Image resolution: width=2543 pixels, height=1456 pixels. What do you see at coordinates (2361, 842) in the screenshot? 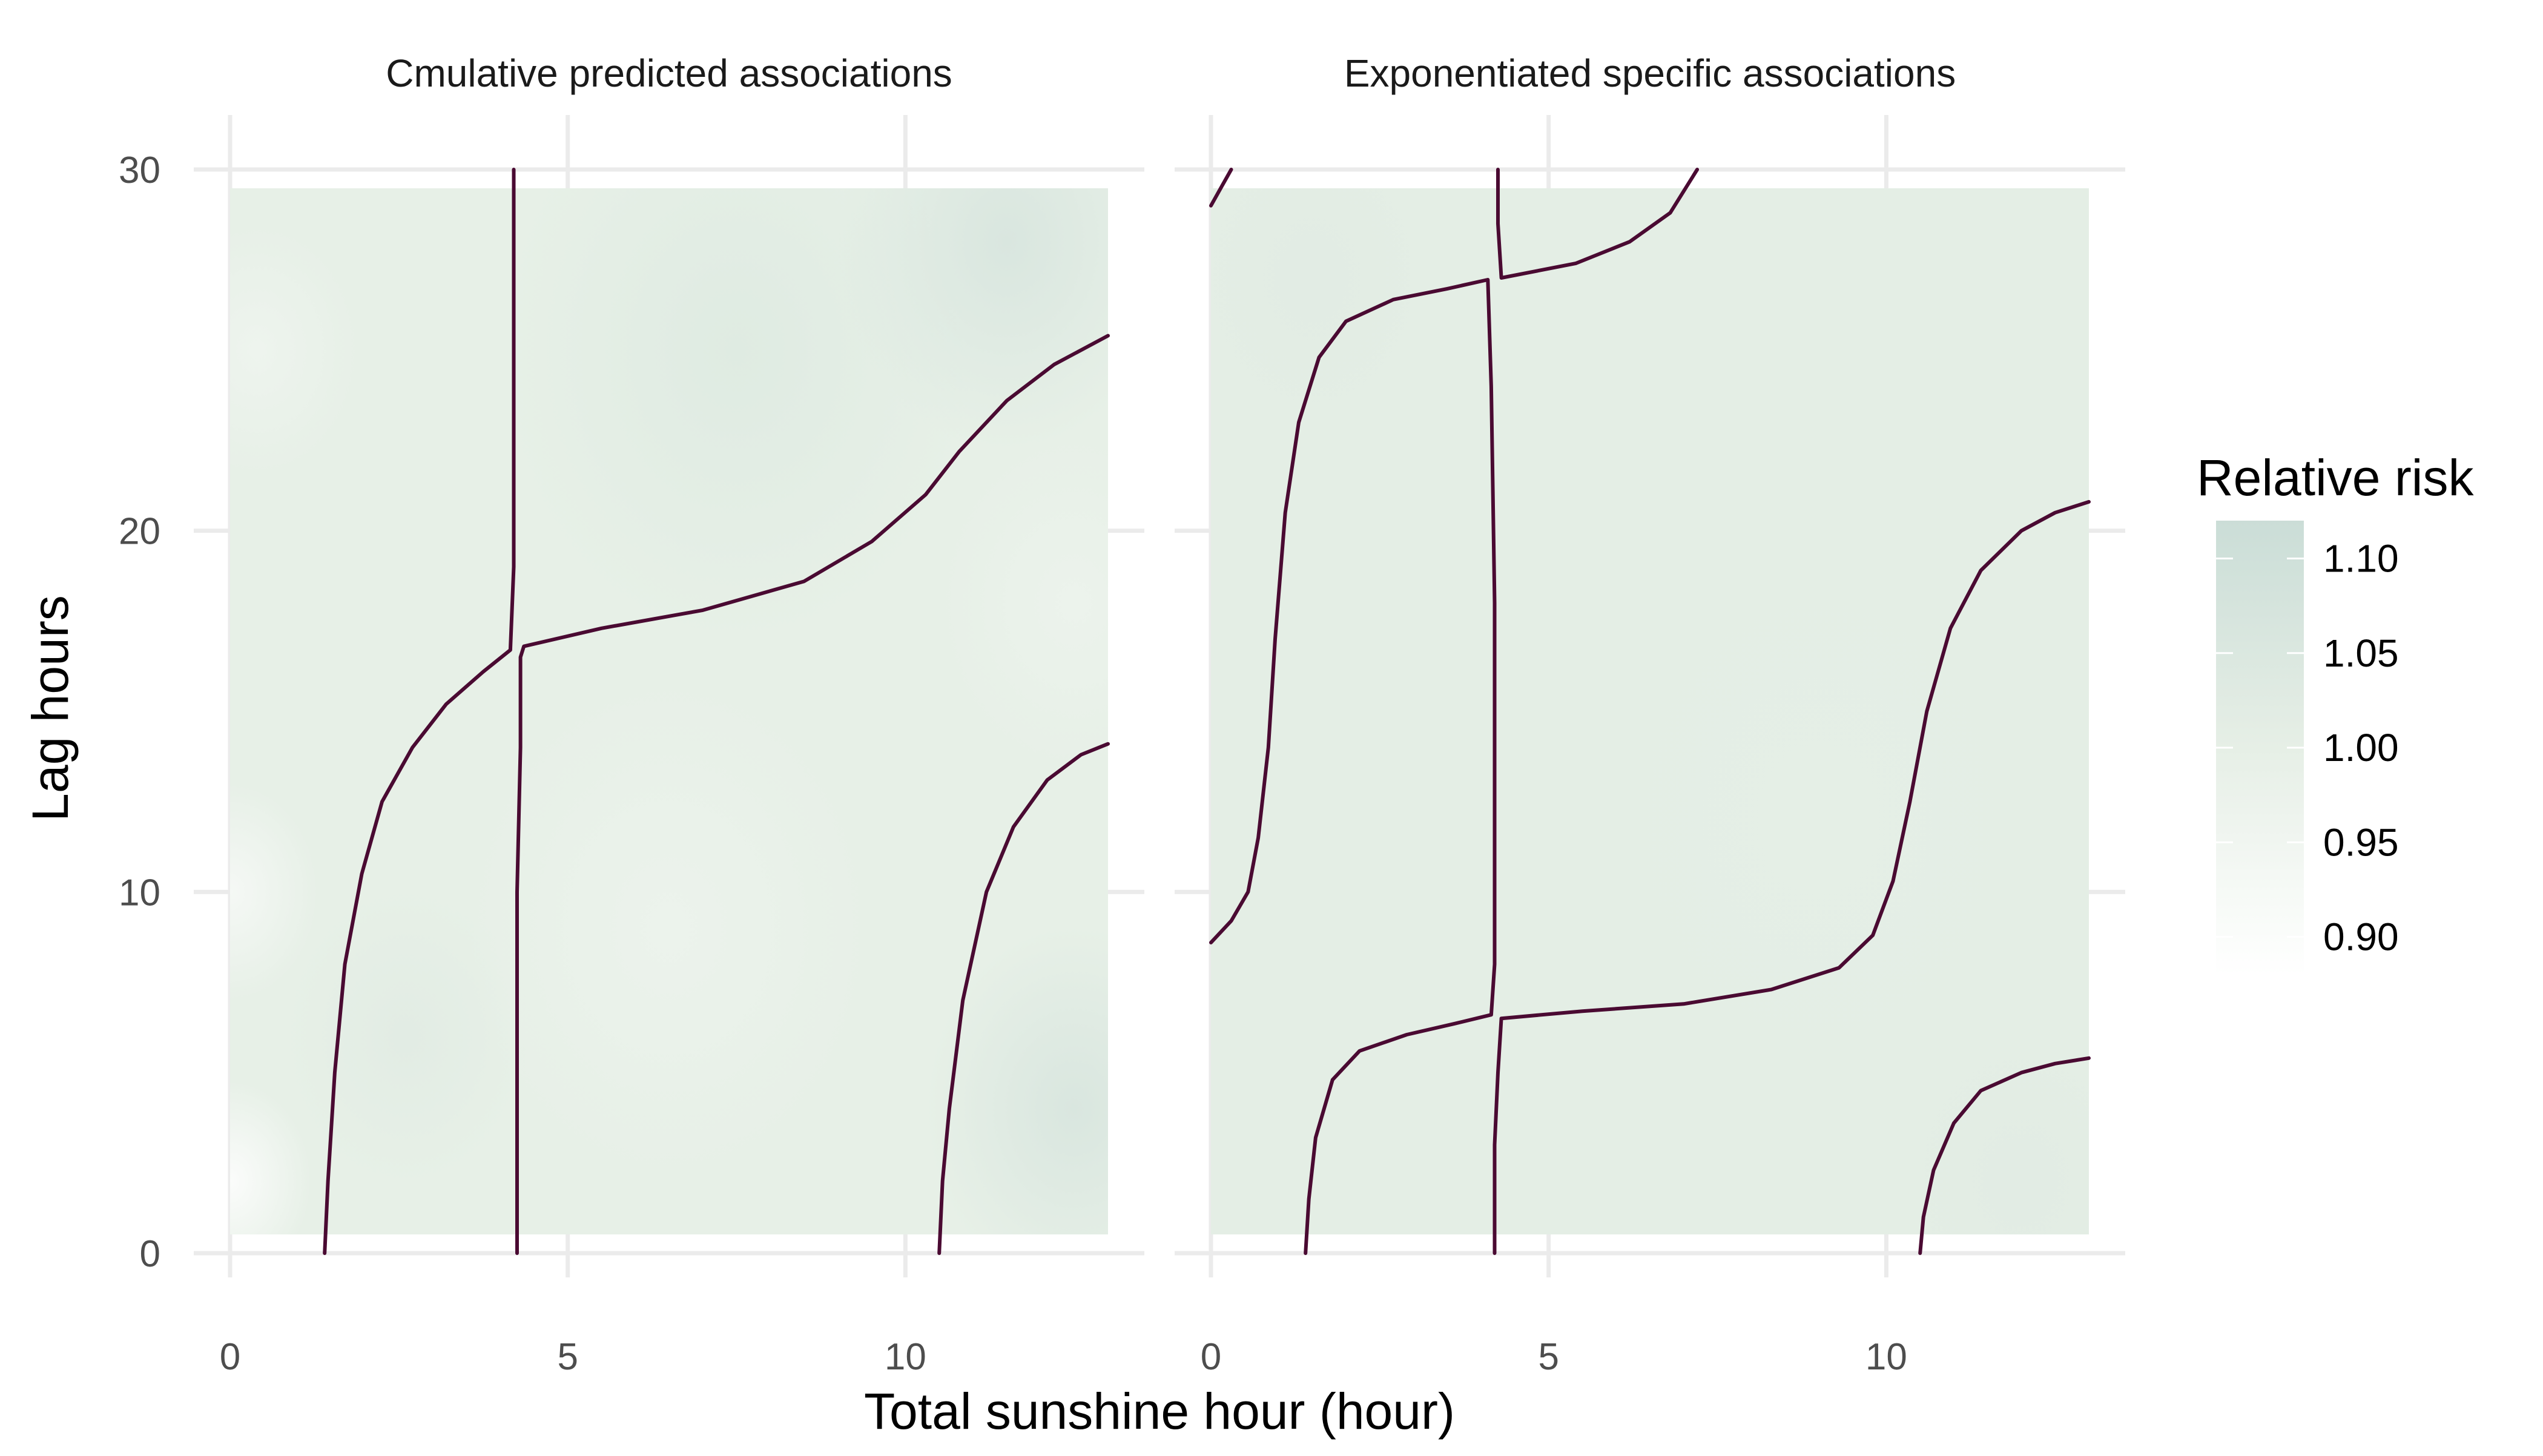
I see `legend-label: 0.95` at bounding box center [2361, 842].